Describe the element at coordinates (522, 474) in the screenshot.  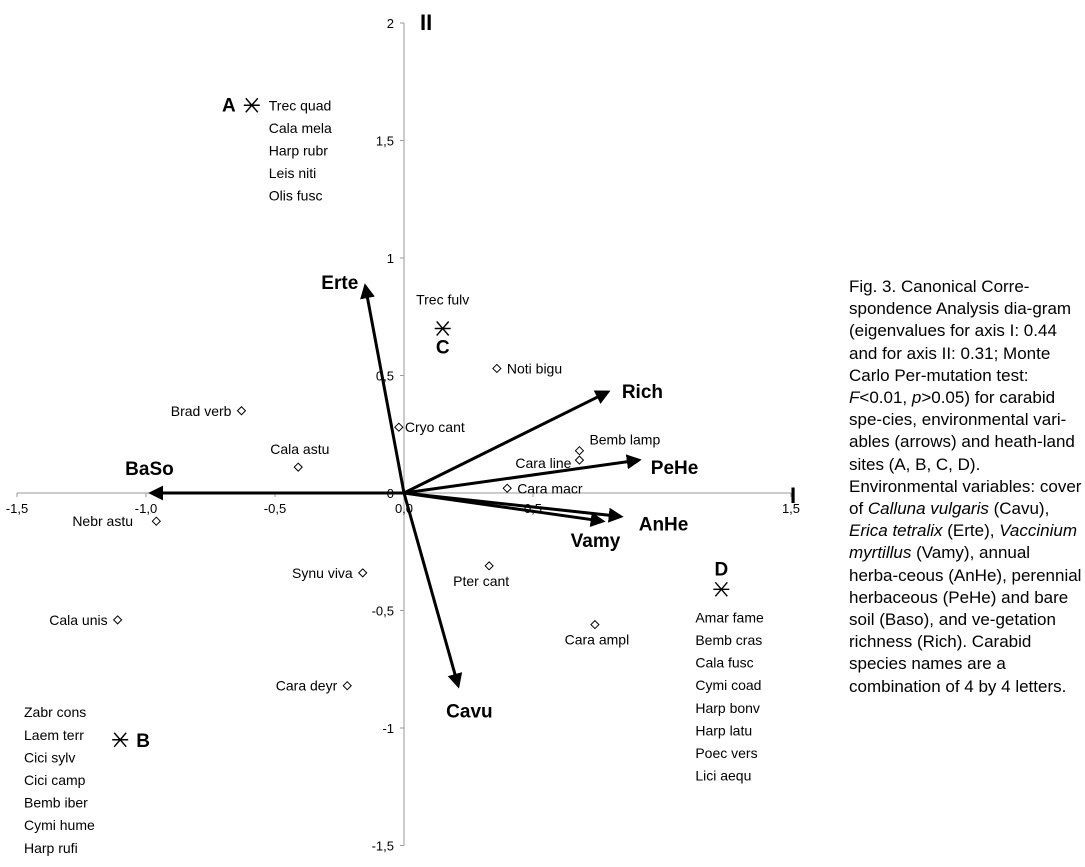
I see `arrow-pehe` at that location.